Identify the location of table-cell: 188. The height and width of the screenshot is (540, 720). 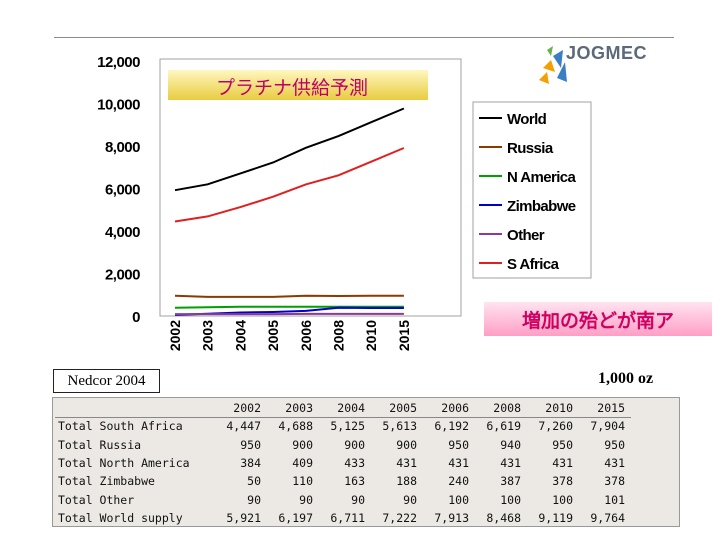
(406, 481).